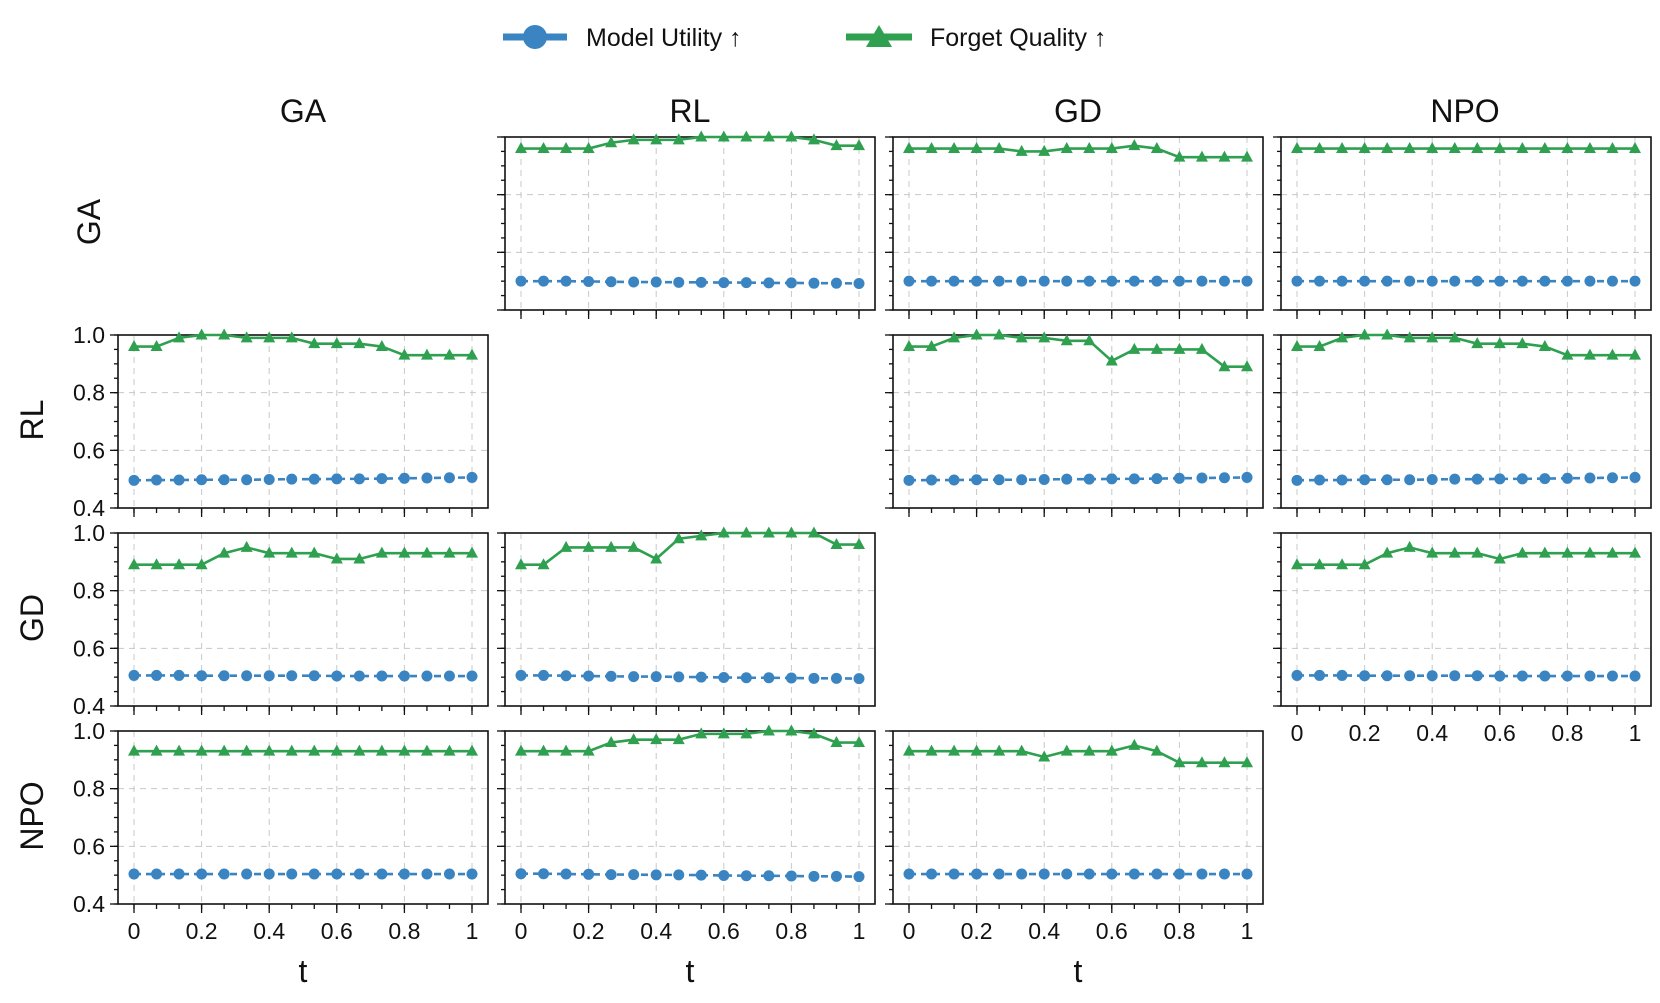 The image size is (1660, 1003). Describe the element at coordinates (909, 931) in the screenshot. I see `x-tick-label: 0` at that location.